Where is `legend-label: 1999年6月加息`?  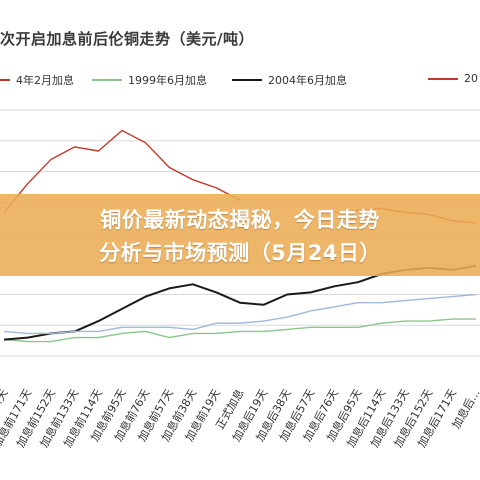
legend-label: 1999年6月加息 is located at coordinates (167, 80).